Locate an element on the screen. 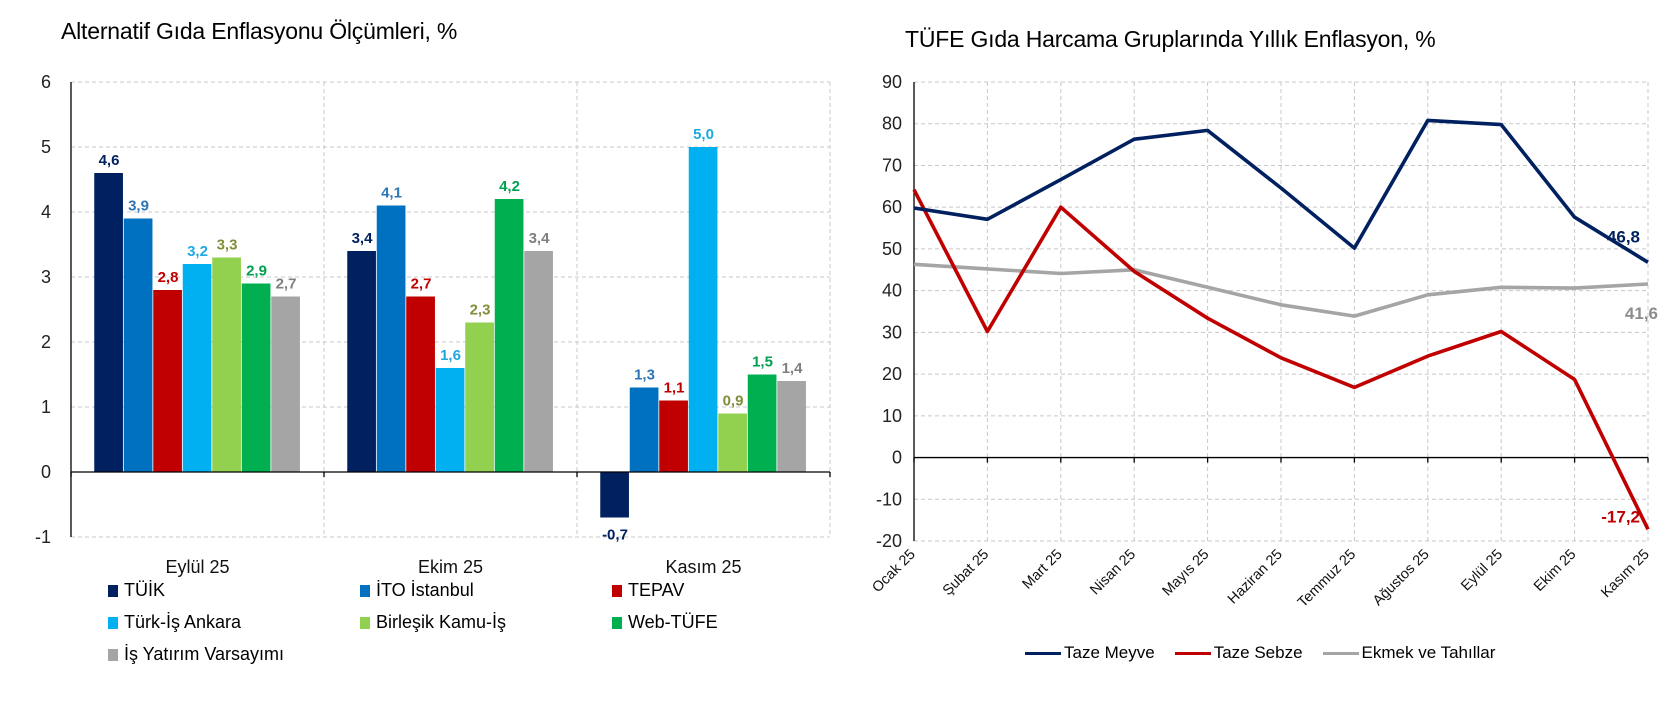  data-label: -0,7 is located at coordinates (615, 535).